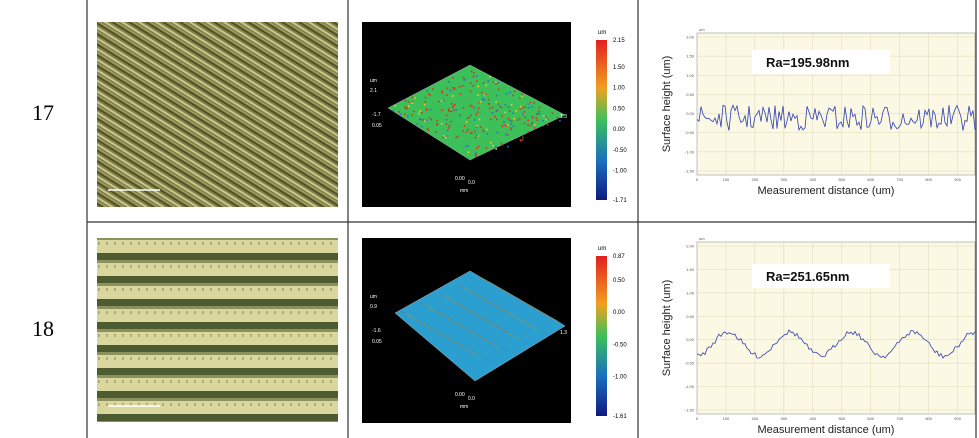 The image size is (979, 438). What do you see at coordinates (690, 151) in the screenshot?
I see `y-tick-label: -1.00` at bounding box center [690, 151].